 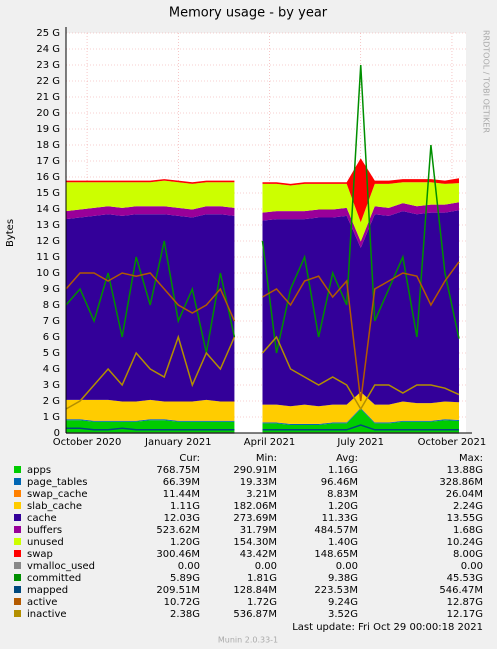 I want to click on y-tick-label: 21 G, so click(x=48, y=97).